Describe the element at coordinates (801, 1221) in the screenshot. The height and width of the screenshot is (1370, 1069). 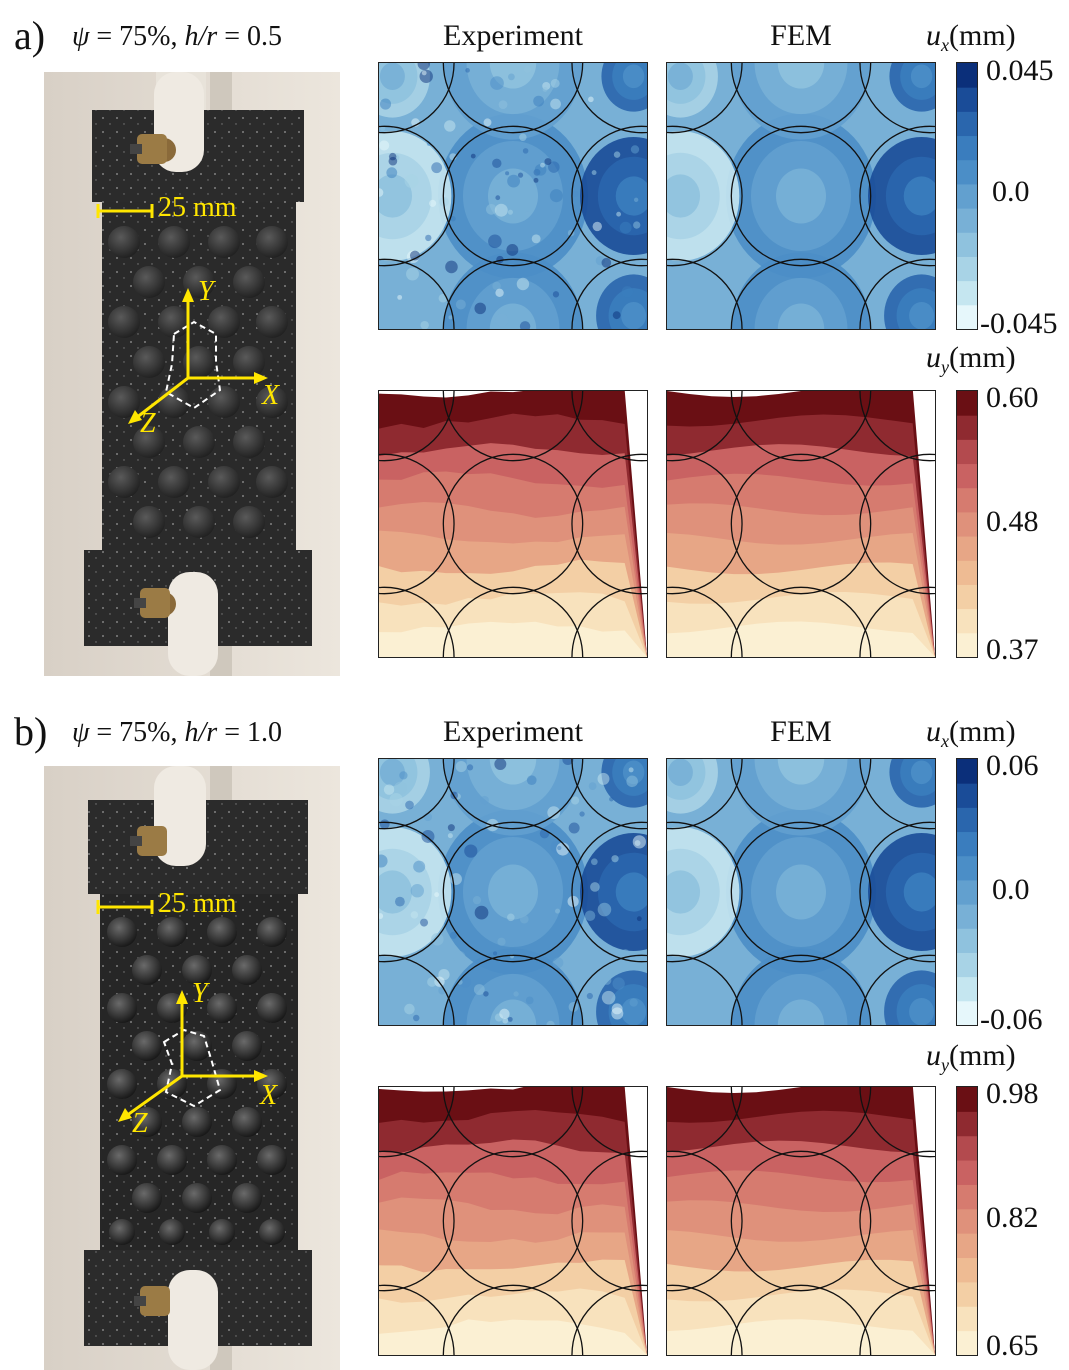
I see `uy-fem-map-b` at that location.